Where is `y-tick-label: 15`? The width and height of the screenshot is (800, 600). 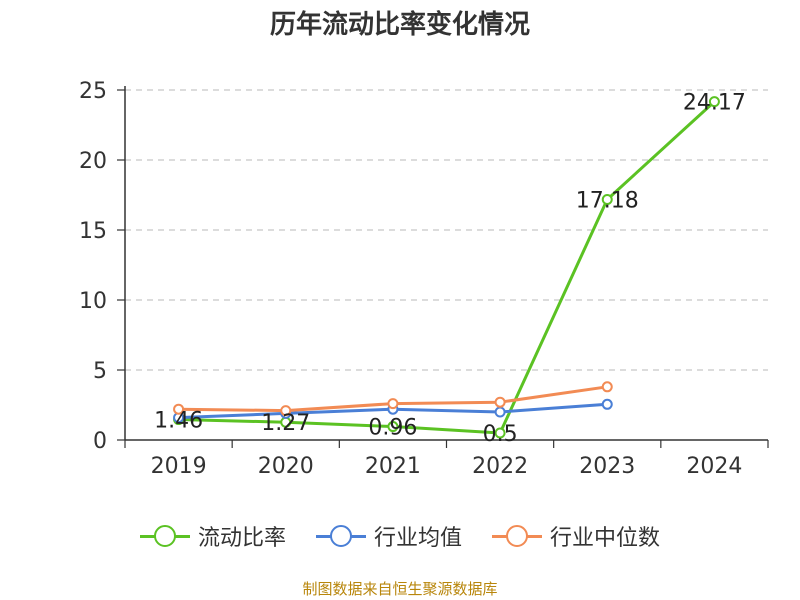
y-tick-label: 15 is located at coordinates (93, 231).